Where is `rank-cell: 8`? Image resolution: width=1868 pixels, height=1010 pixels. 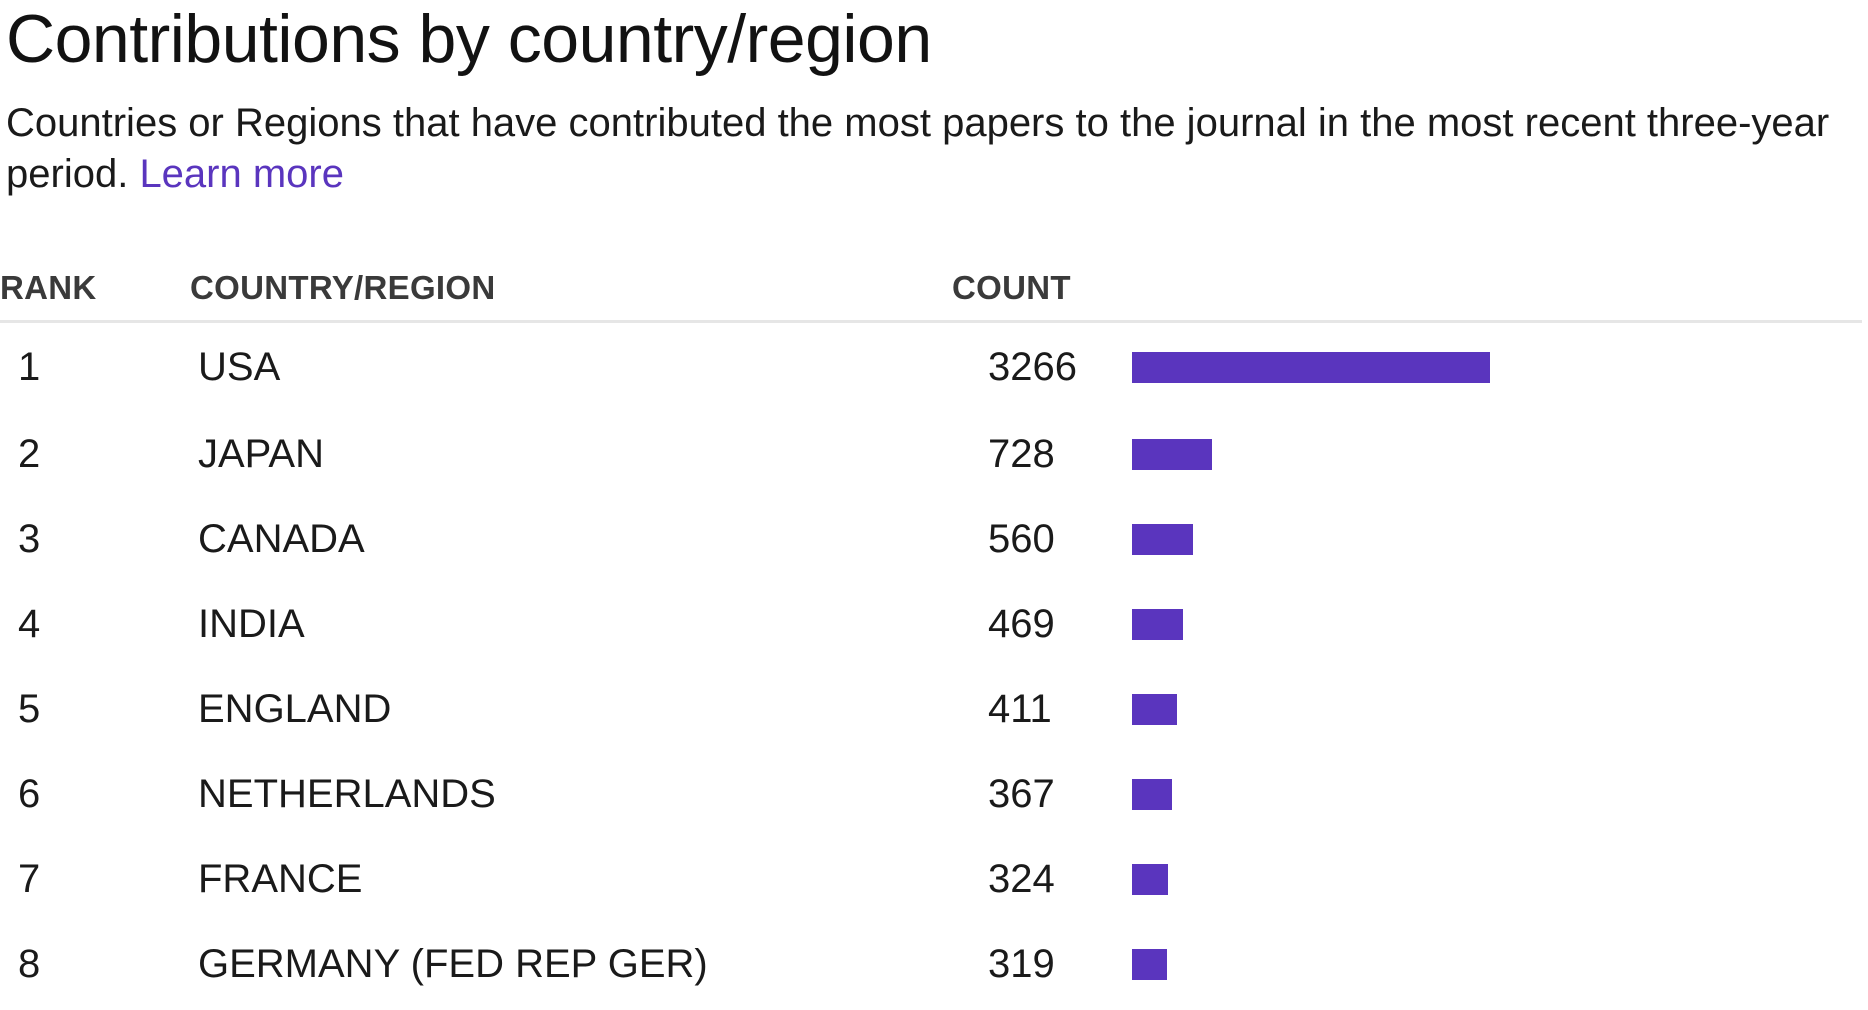 rank-cell: 8 is located at coordinates (29, 964).